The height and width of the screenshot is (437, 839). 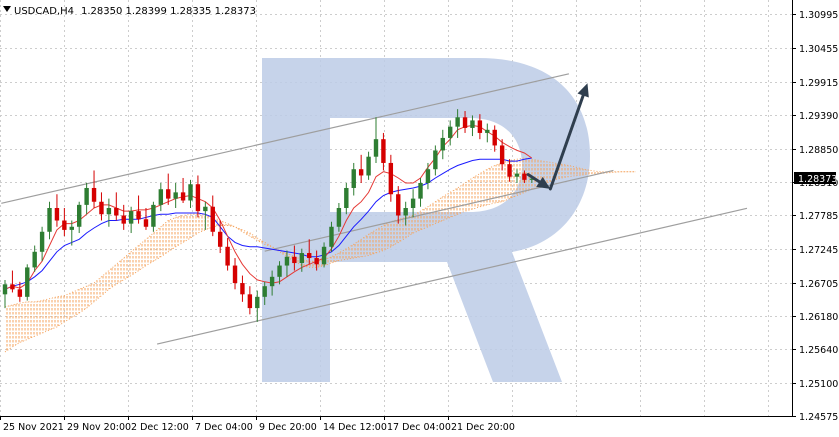 What do you see at coordinates (160, 427) in the screenshot?
I see `x-tick-label: 2 Dec 12:00` at bounding box center [160, 427].